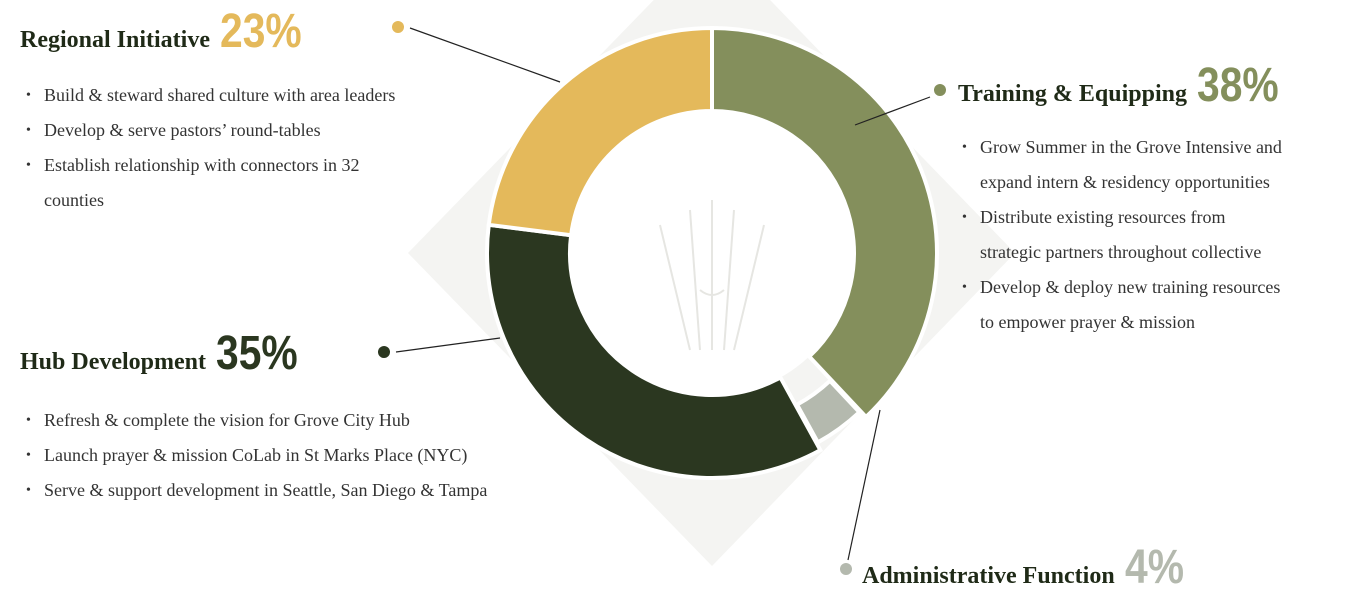 This screenshot has width=1359, height=595. I want to click on label: Administrative Function 4%, so click(1028, 567).